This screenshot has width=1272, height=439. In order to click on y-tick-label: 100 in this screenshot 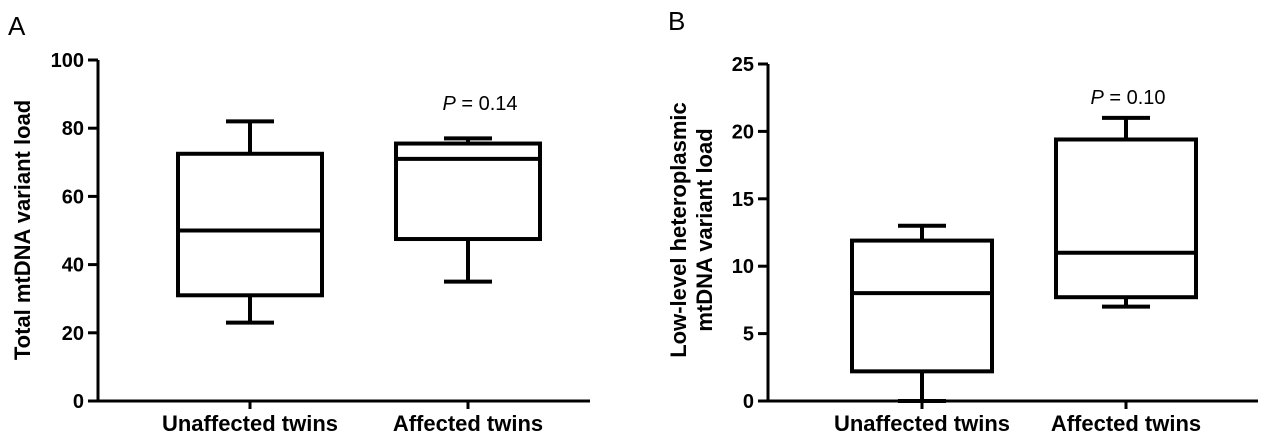, I will do `click(67, 61)`.